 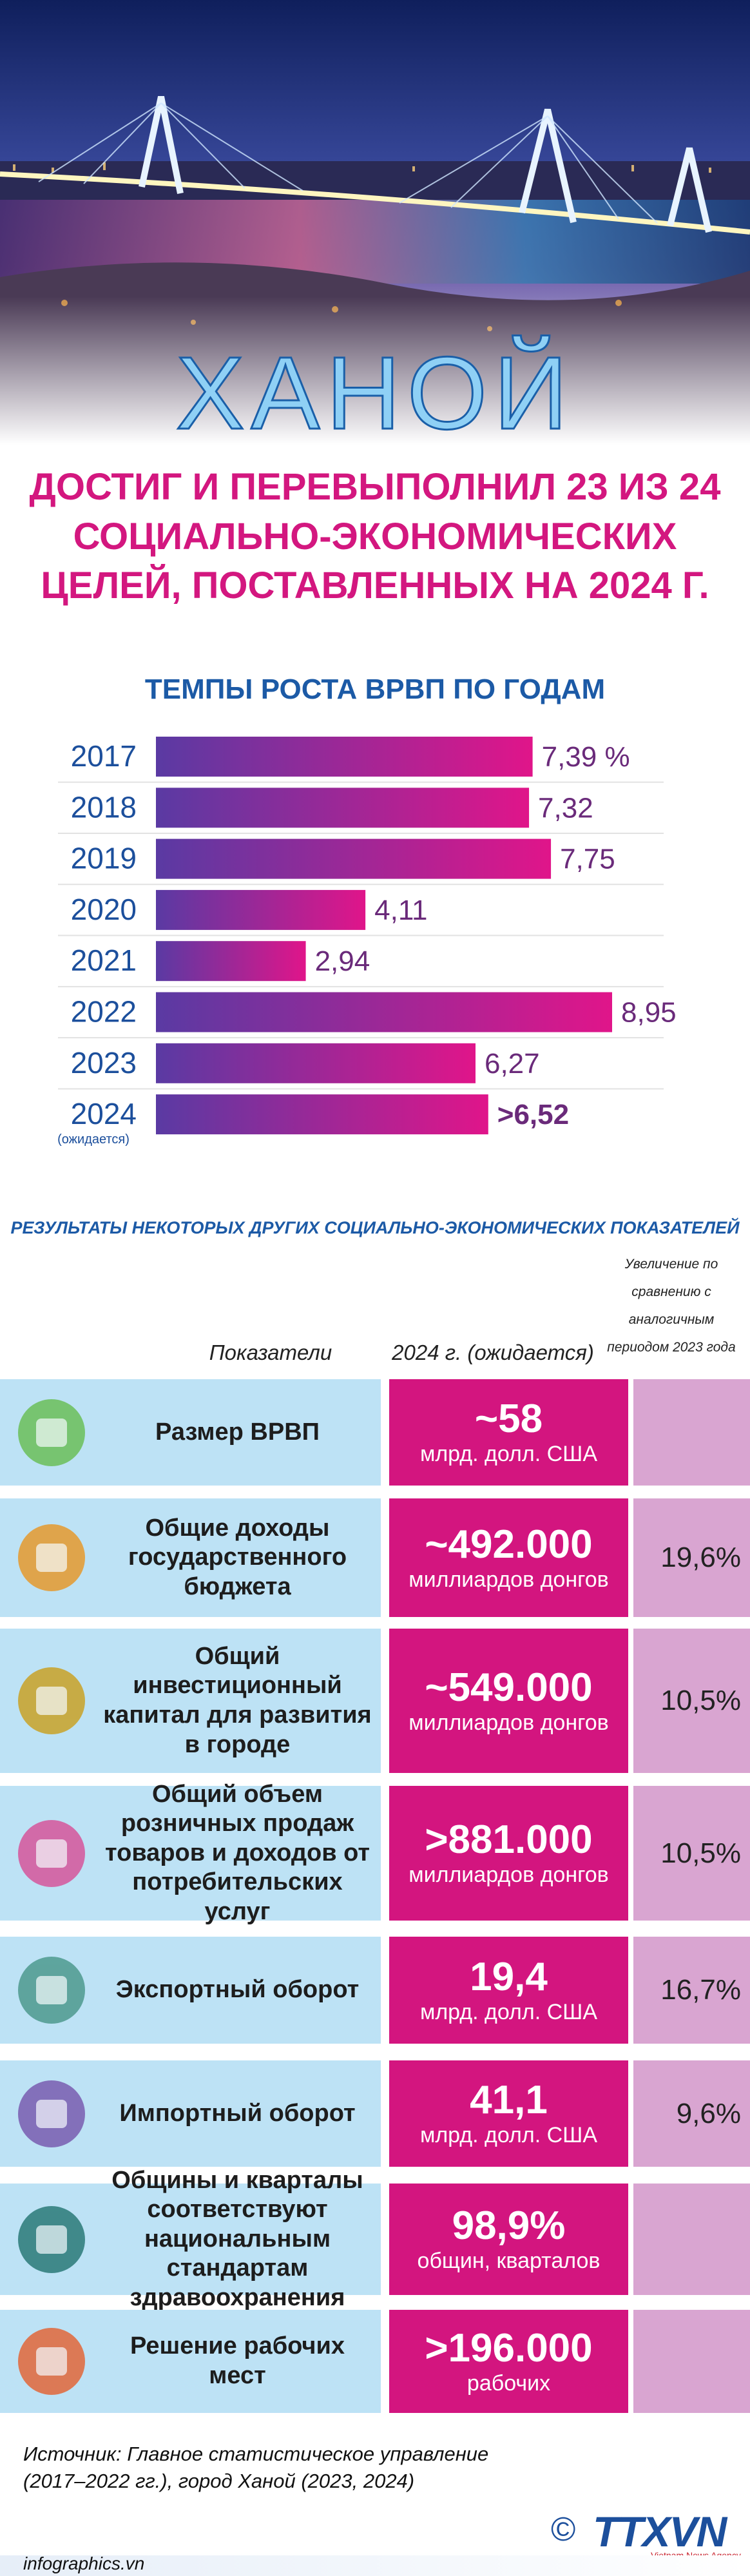 What do you see at coordinates (509, 1544) in the screenshot?
I see `value: ~492.000` at bounding box center [509, 1544].